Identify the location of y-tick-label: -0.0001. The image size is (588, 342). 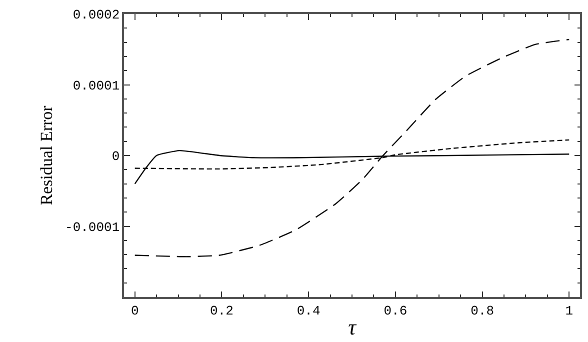
(92, 227).